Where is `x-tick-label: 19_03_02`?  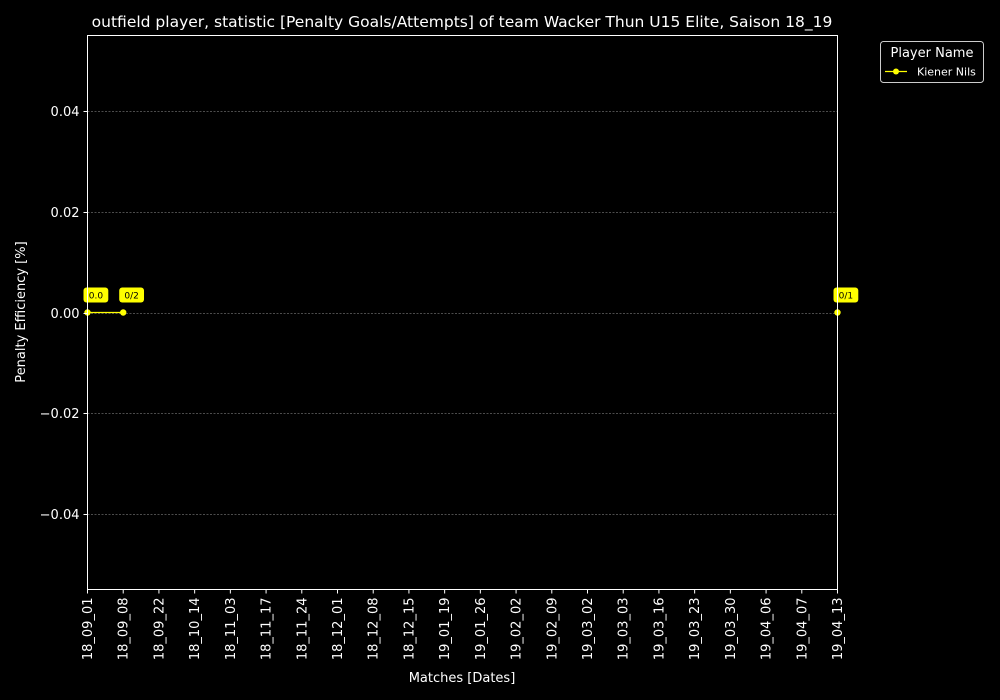
x-tick-label: 19_03_02 is located at coordinates (588, 629).